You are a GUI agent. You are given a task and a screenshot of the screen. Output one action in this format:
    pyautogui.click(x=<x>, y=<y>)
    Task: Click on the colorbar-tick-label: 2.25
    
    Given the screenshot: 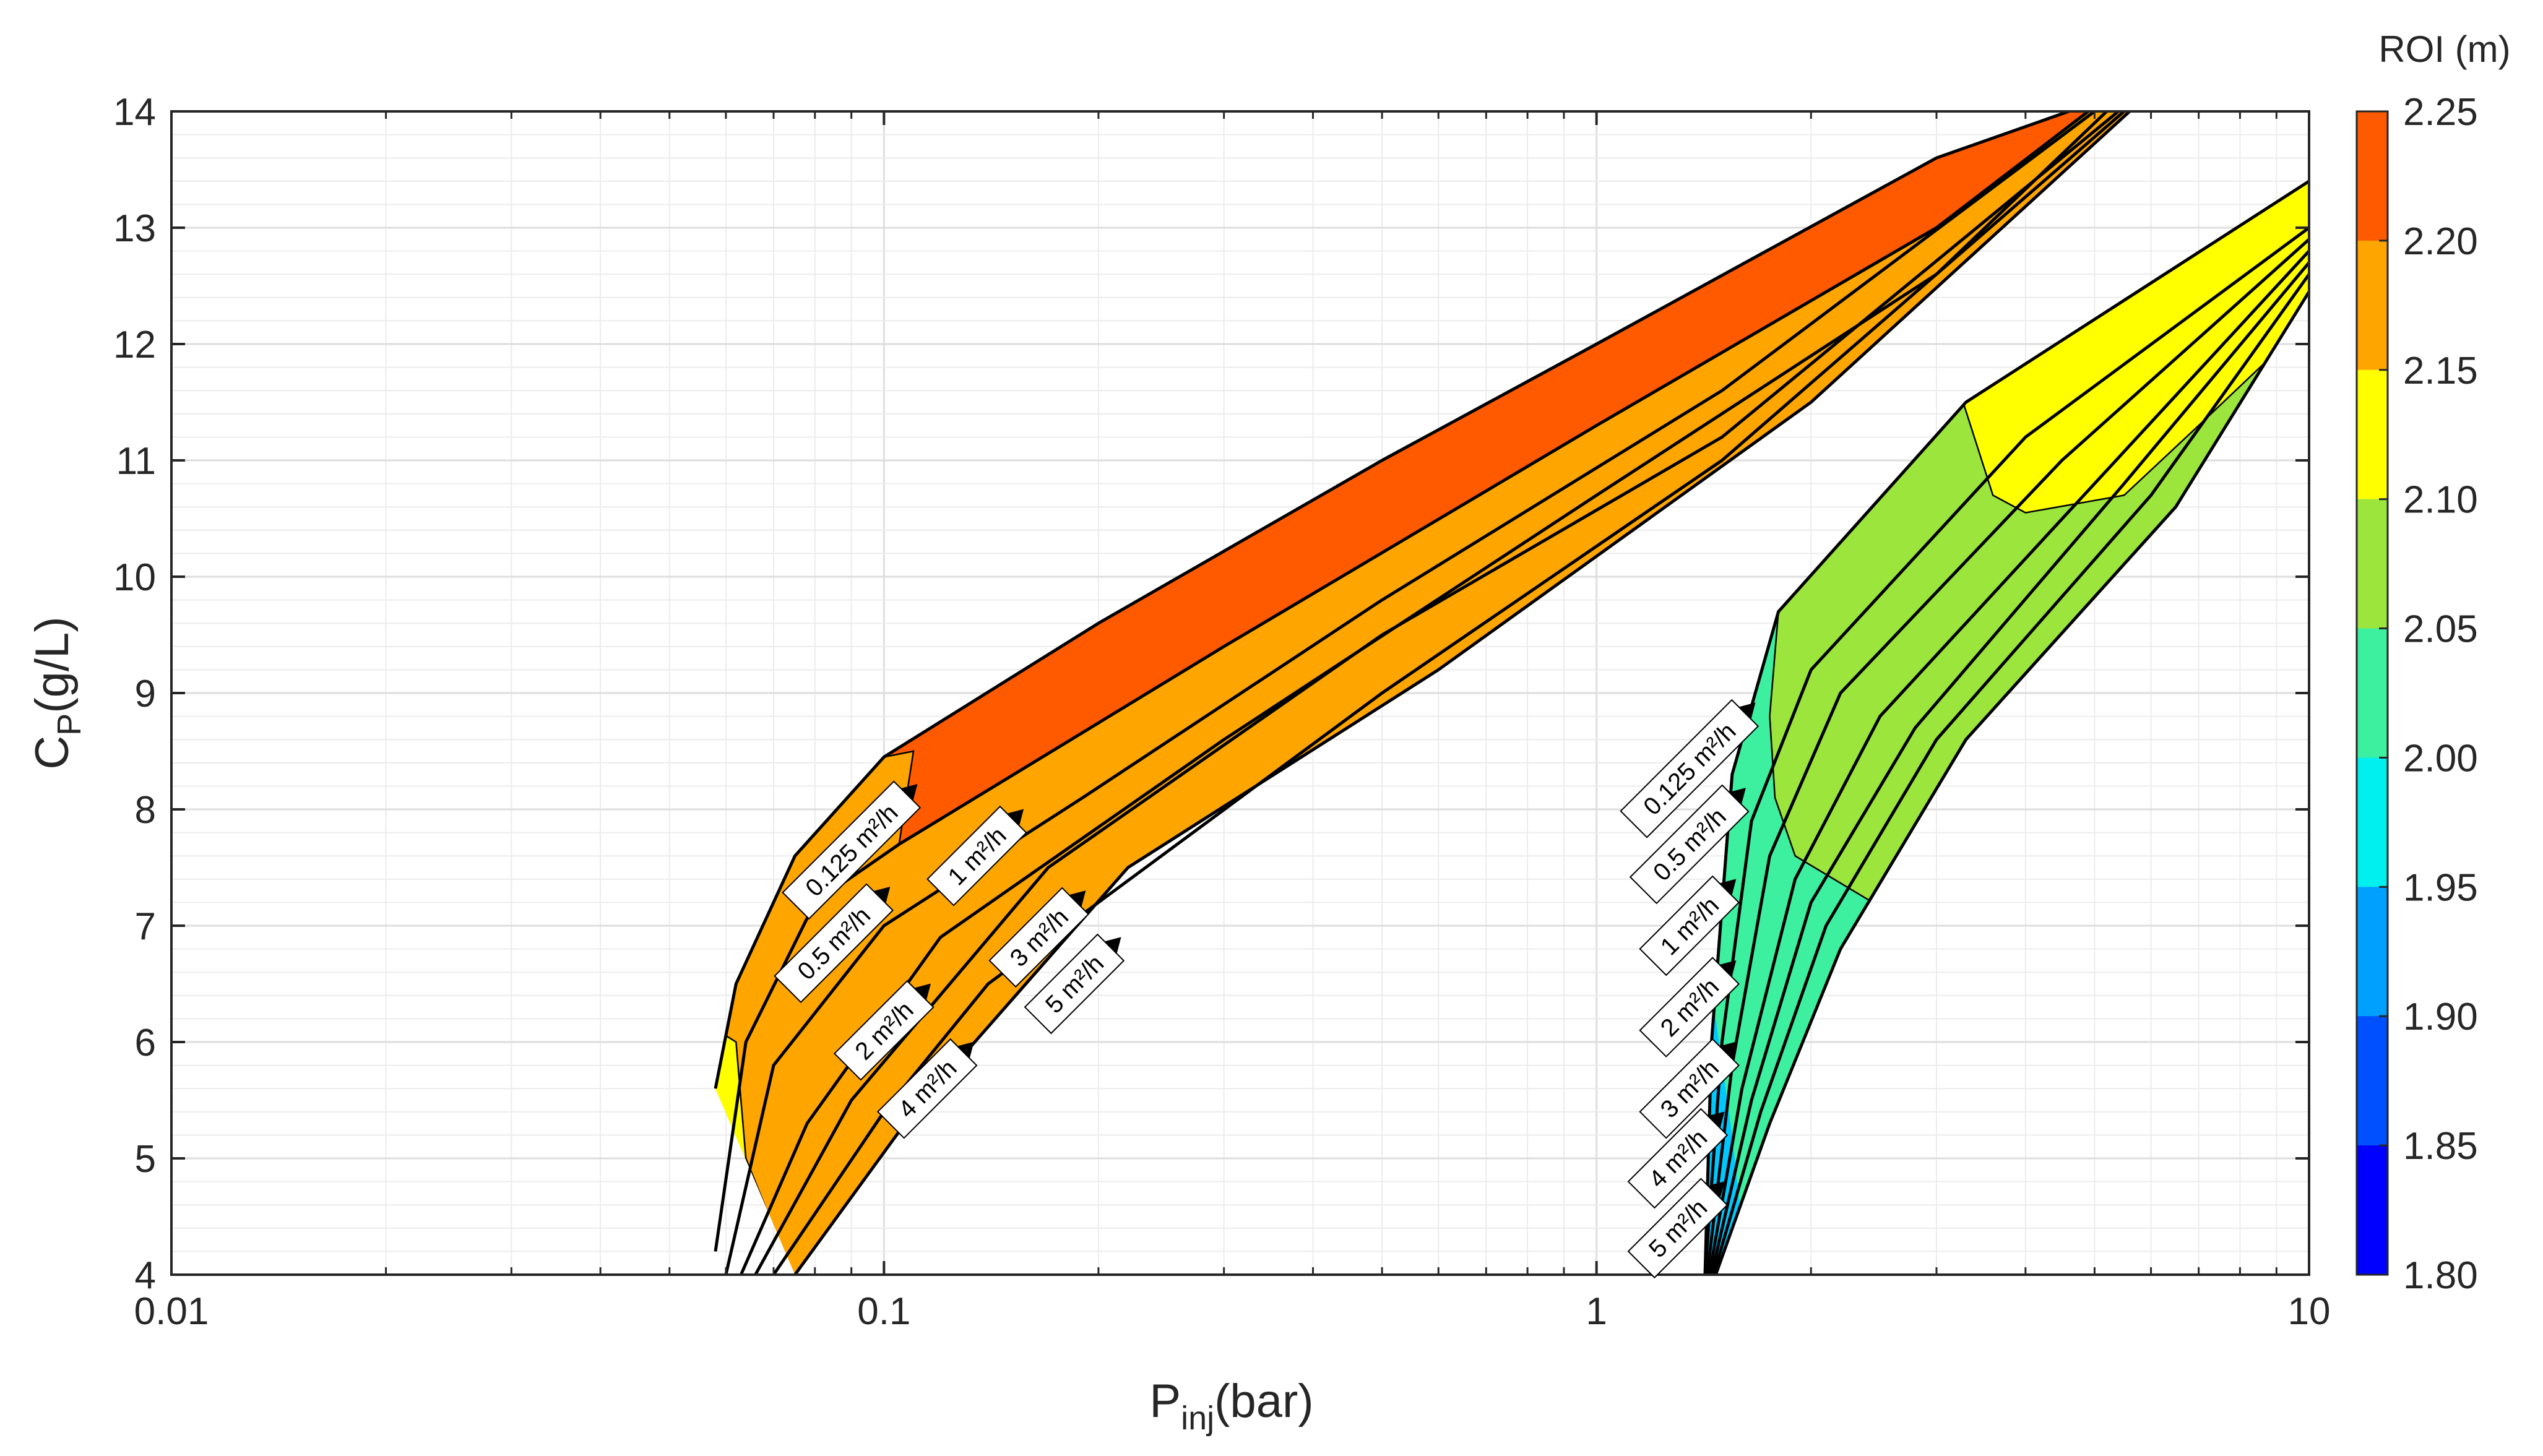 What is the action you would take?
    pyautogui.click(x=2440, y=112)
    